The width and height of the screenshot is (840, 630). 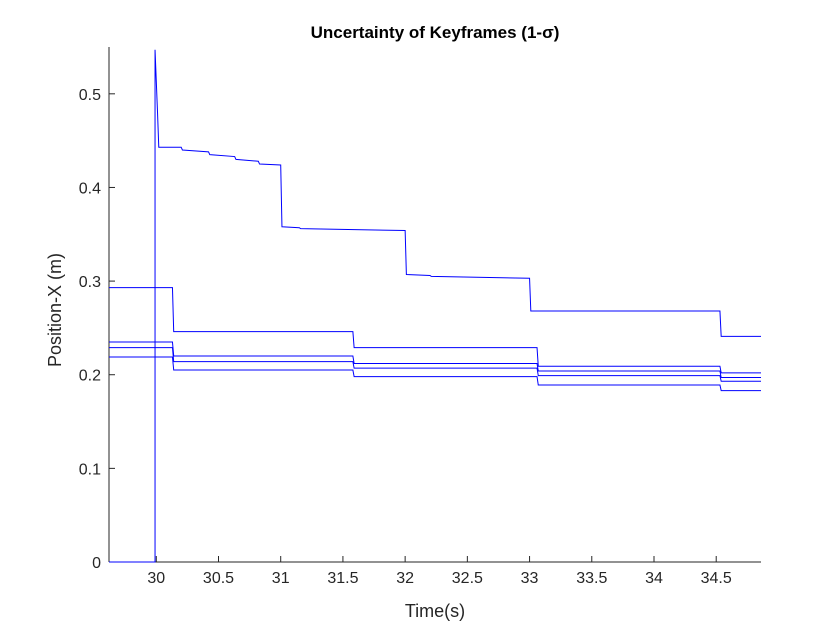 I want to click on chart-title: Uncertainty of Keyframes (1-σ), so click(x=435, y=32).